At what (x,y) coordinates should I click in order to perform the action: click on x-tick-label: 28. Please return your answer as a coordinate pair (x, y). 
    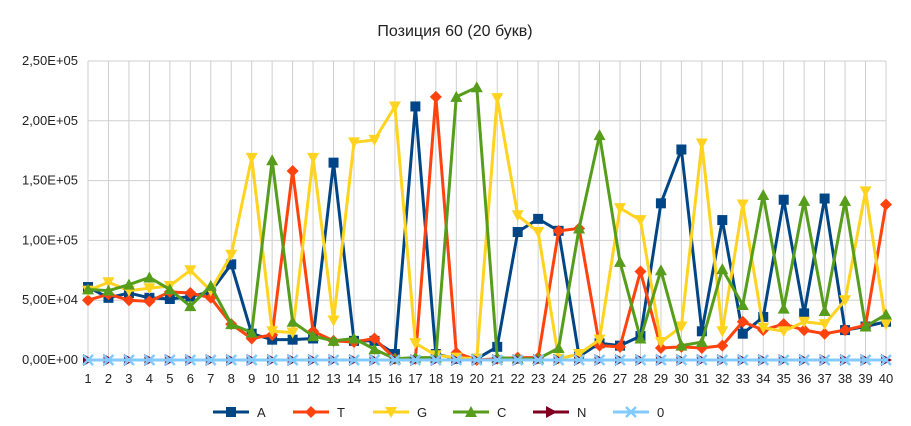
    Looking at the image, I should click on (640, 378).